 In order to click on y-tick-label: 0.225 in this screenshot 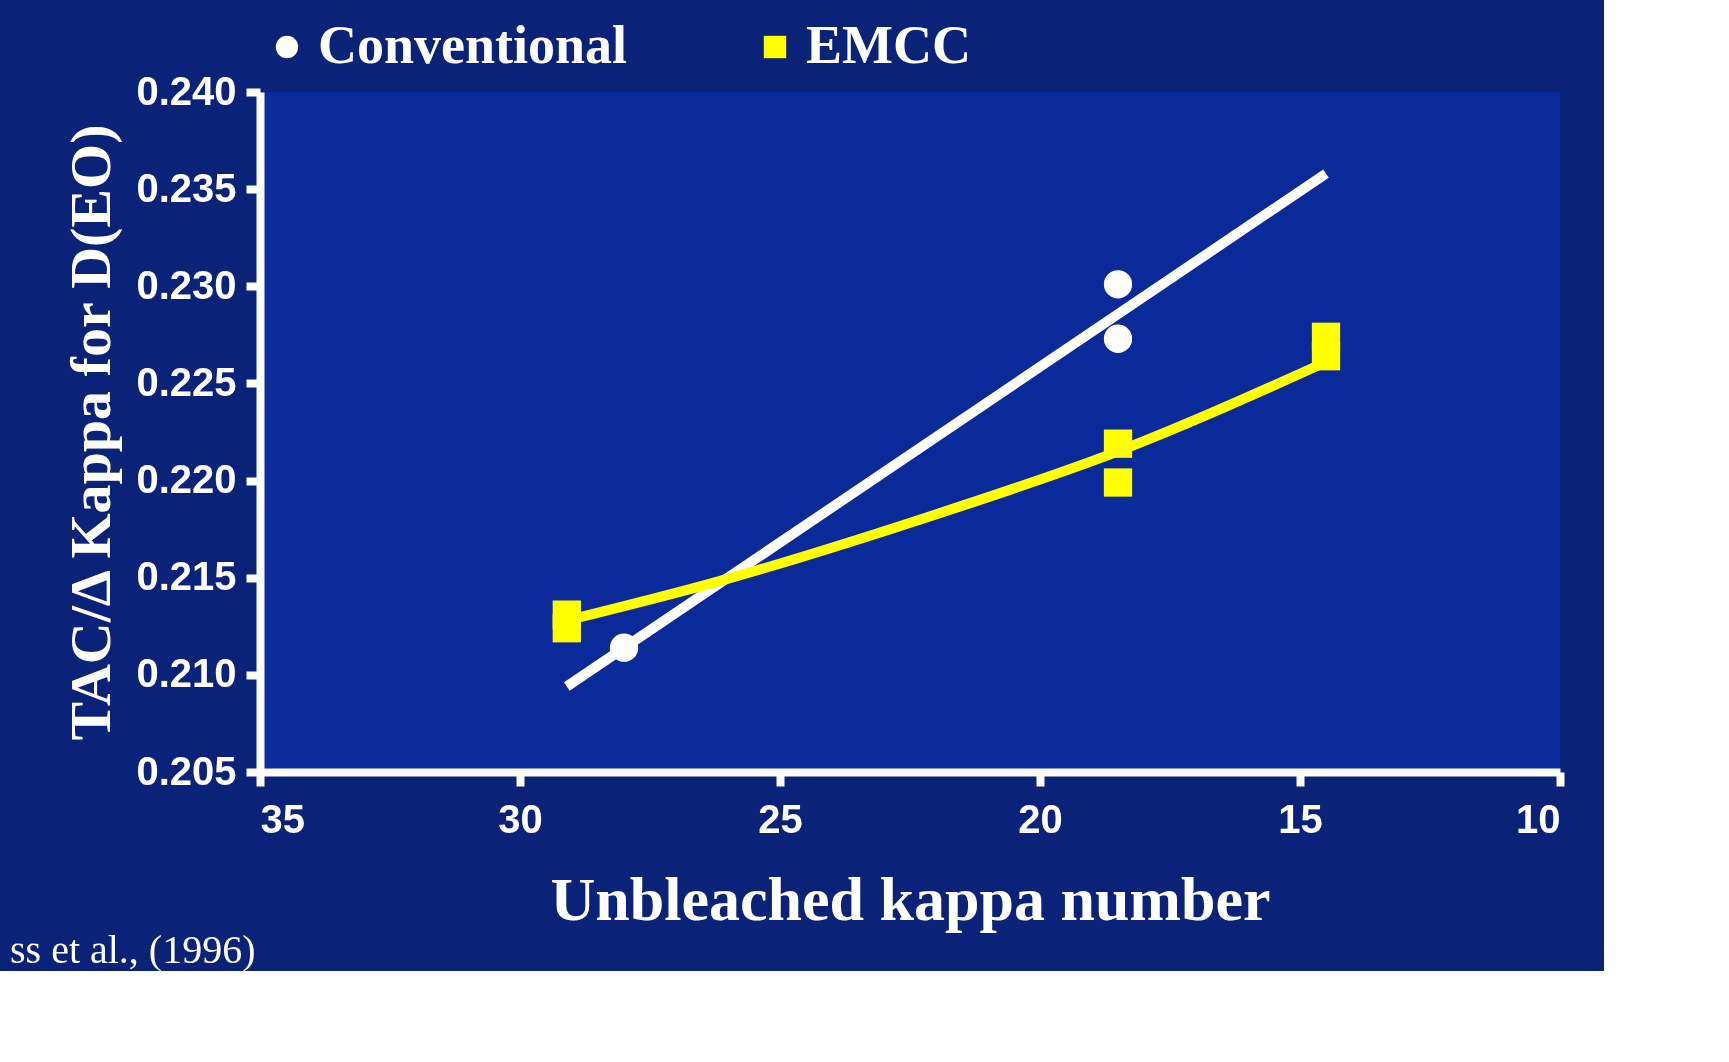, I will do `click(186, 381)`.